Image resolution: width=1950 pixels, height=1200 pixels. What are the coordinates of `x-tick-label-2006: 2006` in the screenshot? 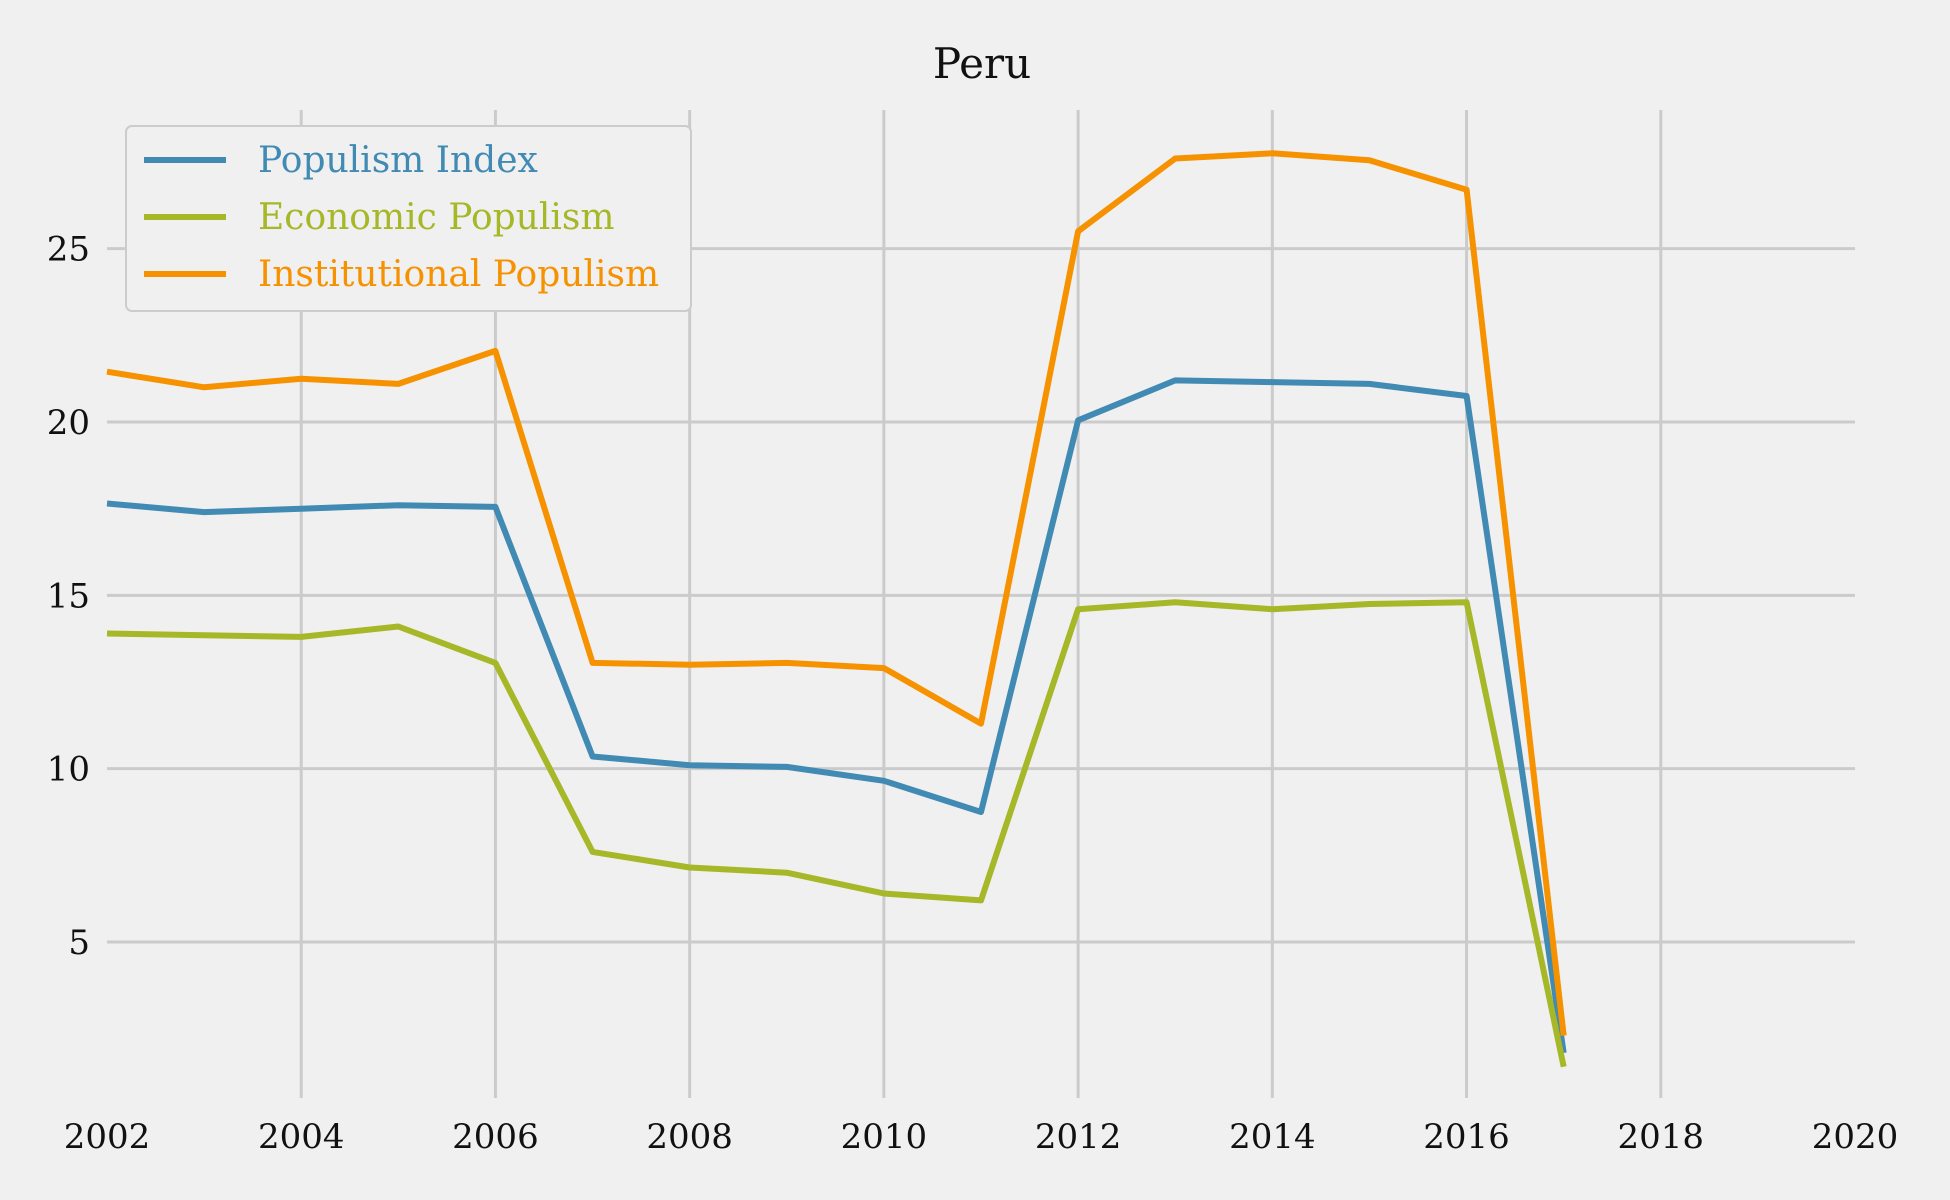 It's located at (495, 1137).